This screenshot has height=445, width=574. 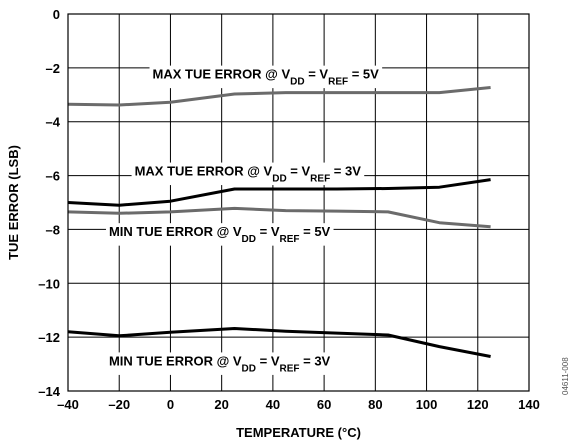 I want to click on annotation-text: MAX TUE ERROR @ VDD = VREF = 5V, so click(x=266, y=77).